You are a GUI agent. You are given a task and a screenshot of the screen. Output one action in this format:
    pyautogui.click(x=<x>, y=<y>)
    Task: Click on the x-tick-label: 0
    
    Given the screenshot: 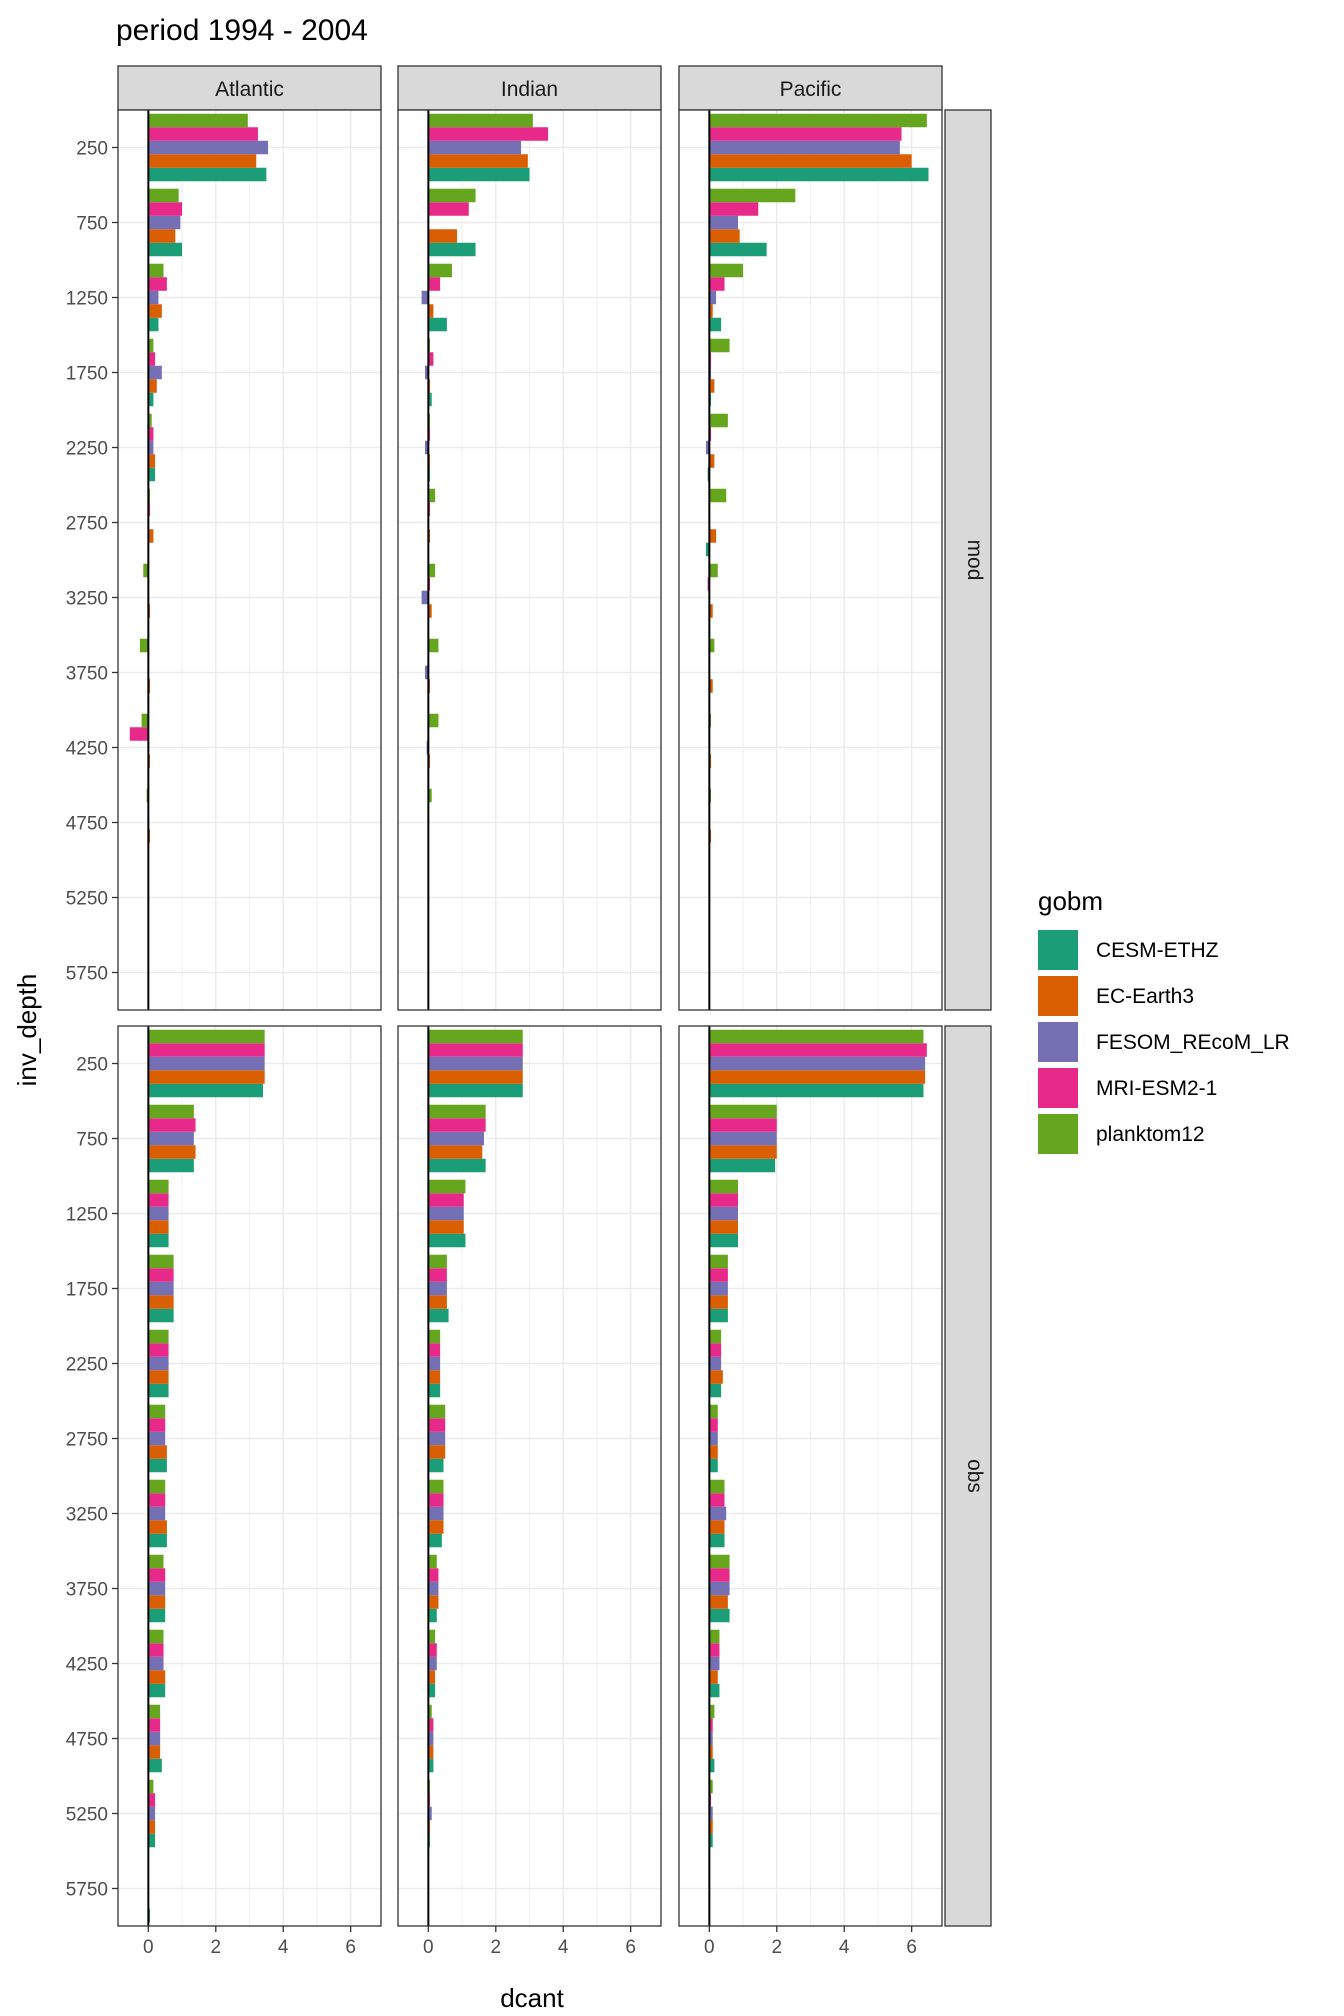 What is the action you would take?
    pyautogui.click(x=428, y=1947)
    